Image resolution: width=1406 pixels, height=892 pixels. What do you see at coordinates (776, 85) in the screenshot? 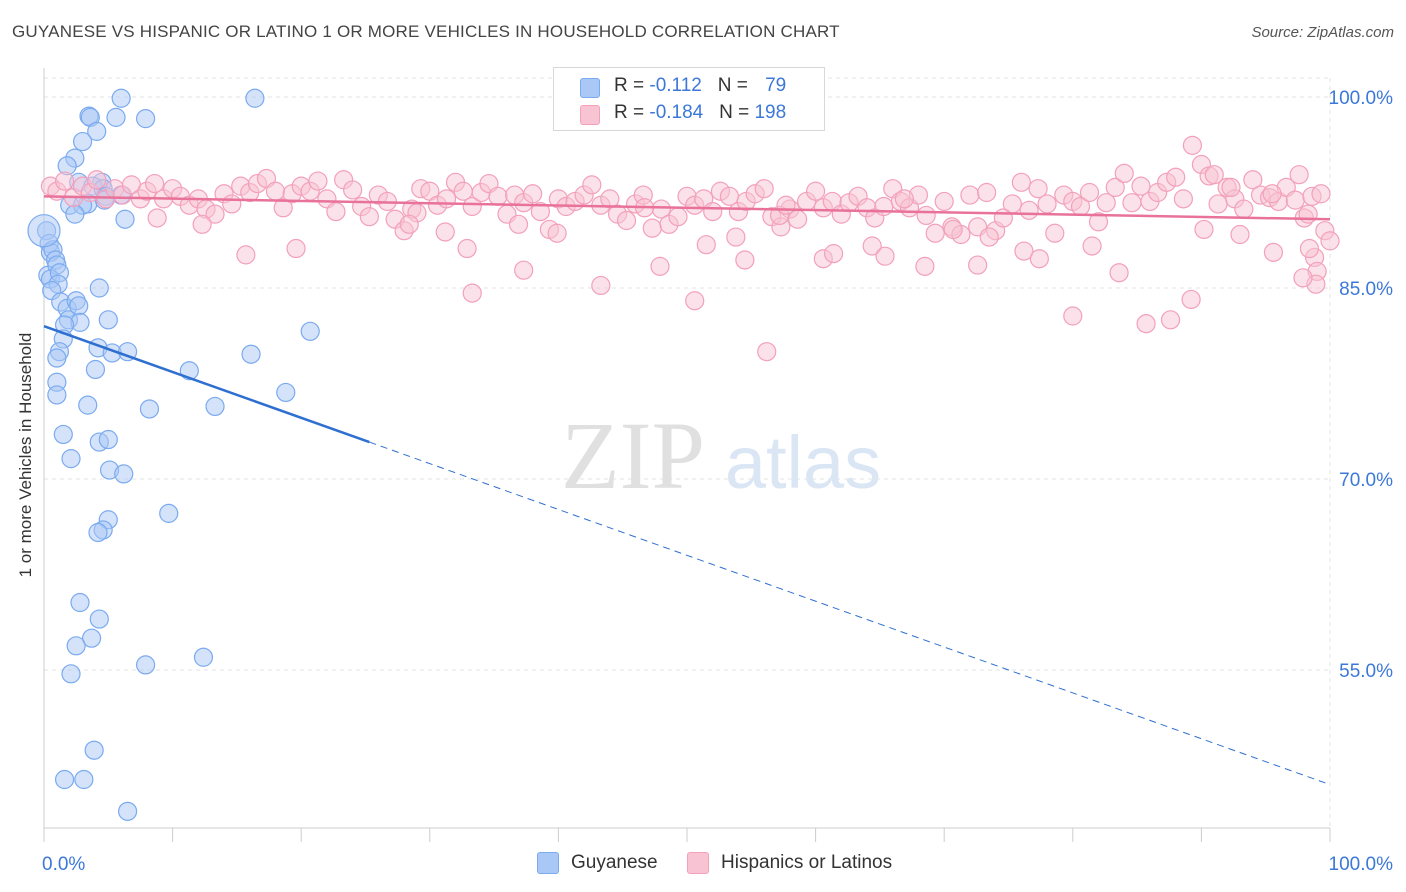
I see `legend-n-value: 79` at bounding box center [776, 85].